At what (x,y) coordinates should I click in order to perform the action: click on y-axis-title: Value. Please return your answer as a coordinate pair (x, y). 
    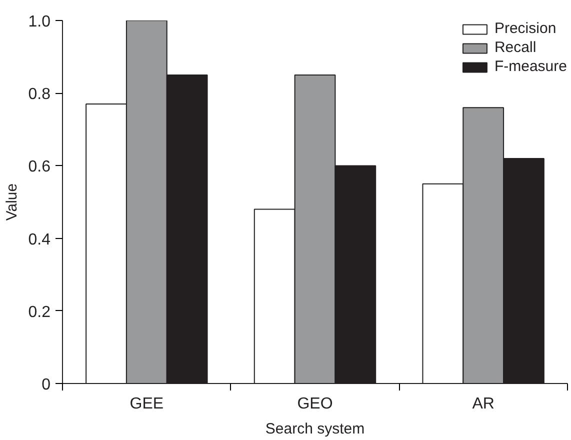
    Looking at the image, I should click on (11, 202).